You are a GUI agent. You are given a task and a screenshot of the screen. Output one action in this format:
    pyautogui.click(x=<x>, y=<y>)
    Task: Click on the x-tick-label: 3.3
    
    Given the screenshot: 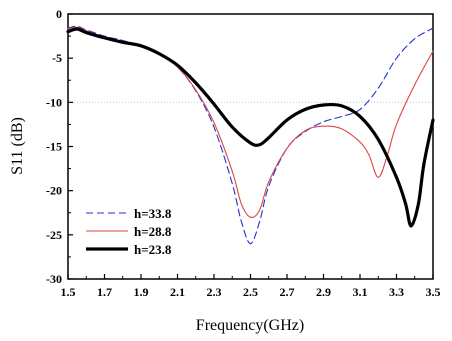 What is the action you would take?
    pyautogui.click(x=396, y=292)
    